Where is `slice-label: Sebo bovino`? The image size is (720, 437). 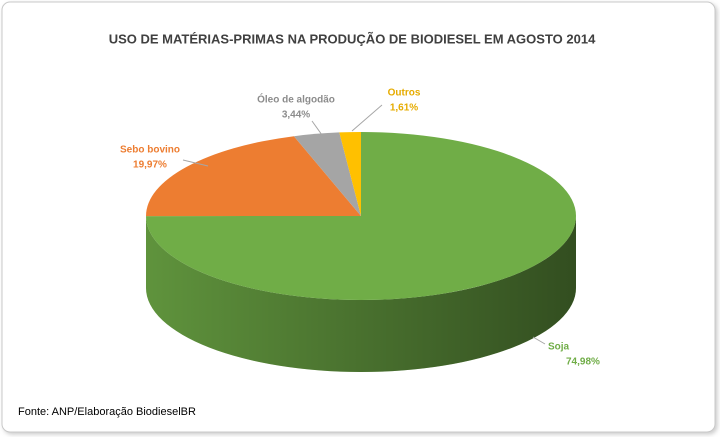 slice-label: Sebo bovino is located at coordinates (150, 150).